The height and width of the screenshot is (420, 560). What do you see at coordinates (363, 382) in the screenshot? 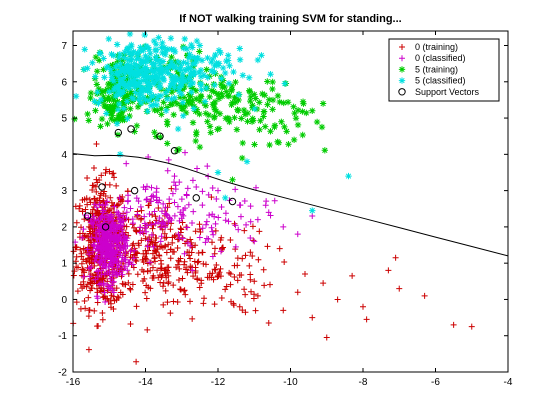
I see `x-tick-label: -8` at bounding box center [363, 382].